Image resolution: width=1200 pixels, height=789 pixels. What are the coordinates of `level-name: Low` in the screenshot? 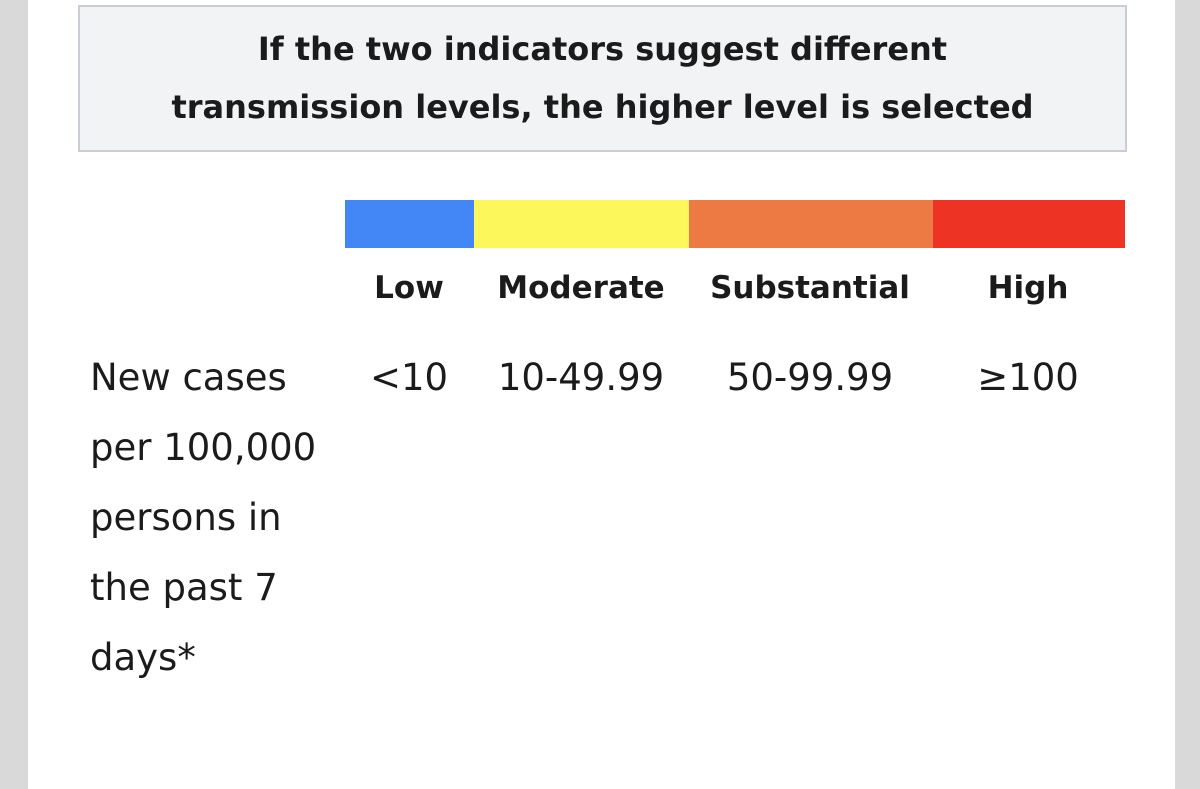 It's located at (409, 288).